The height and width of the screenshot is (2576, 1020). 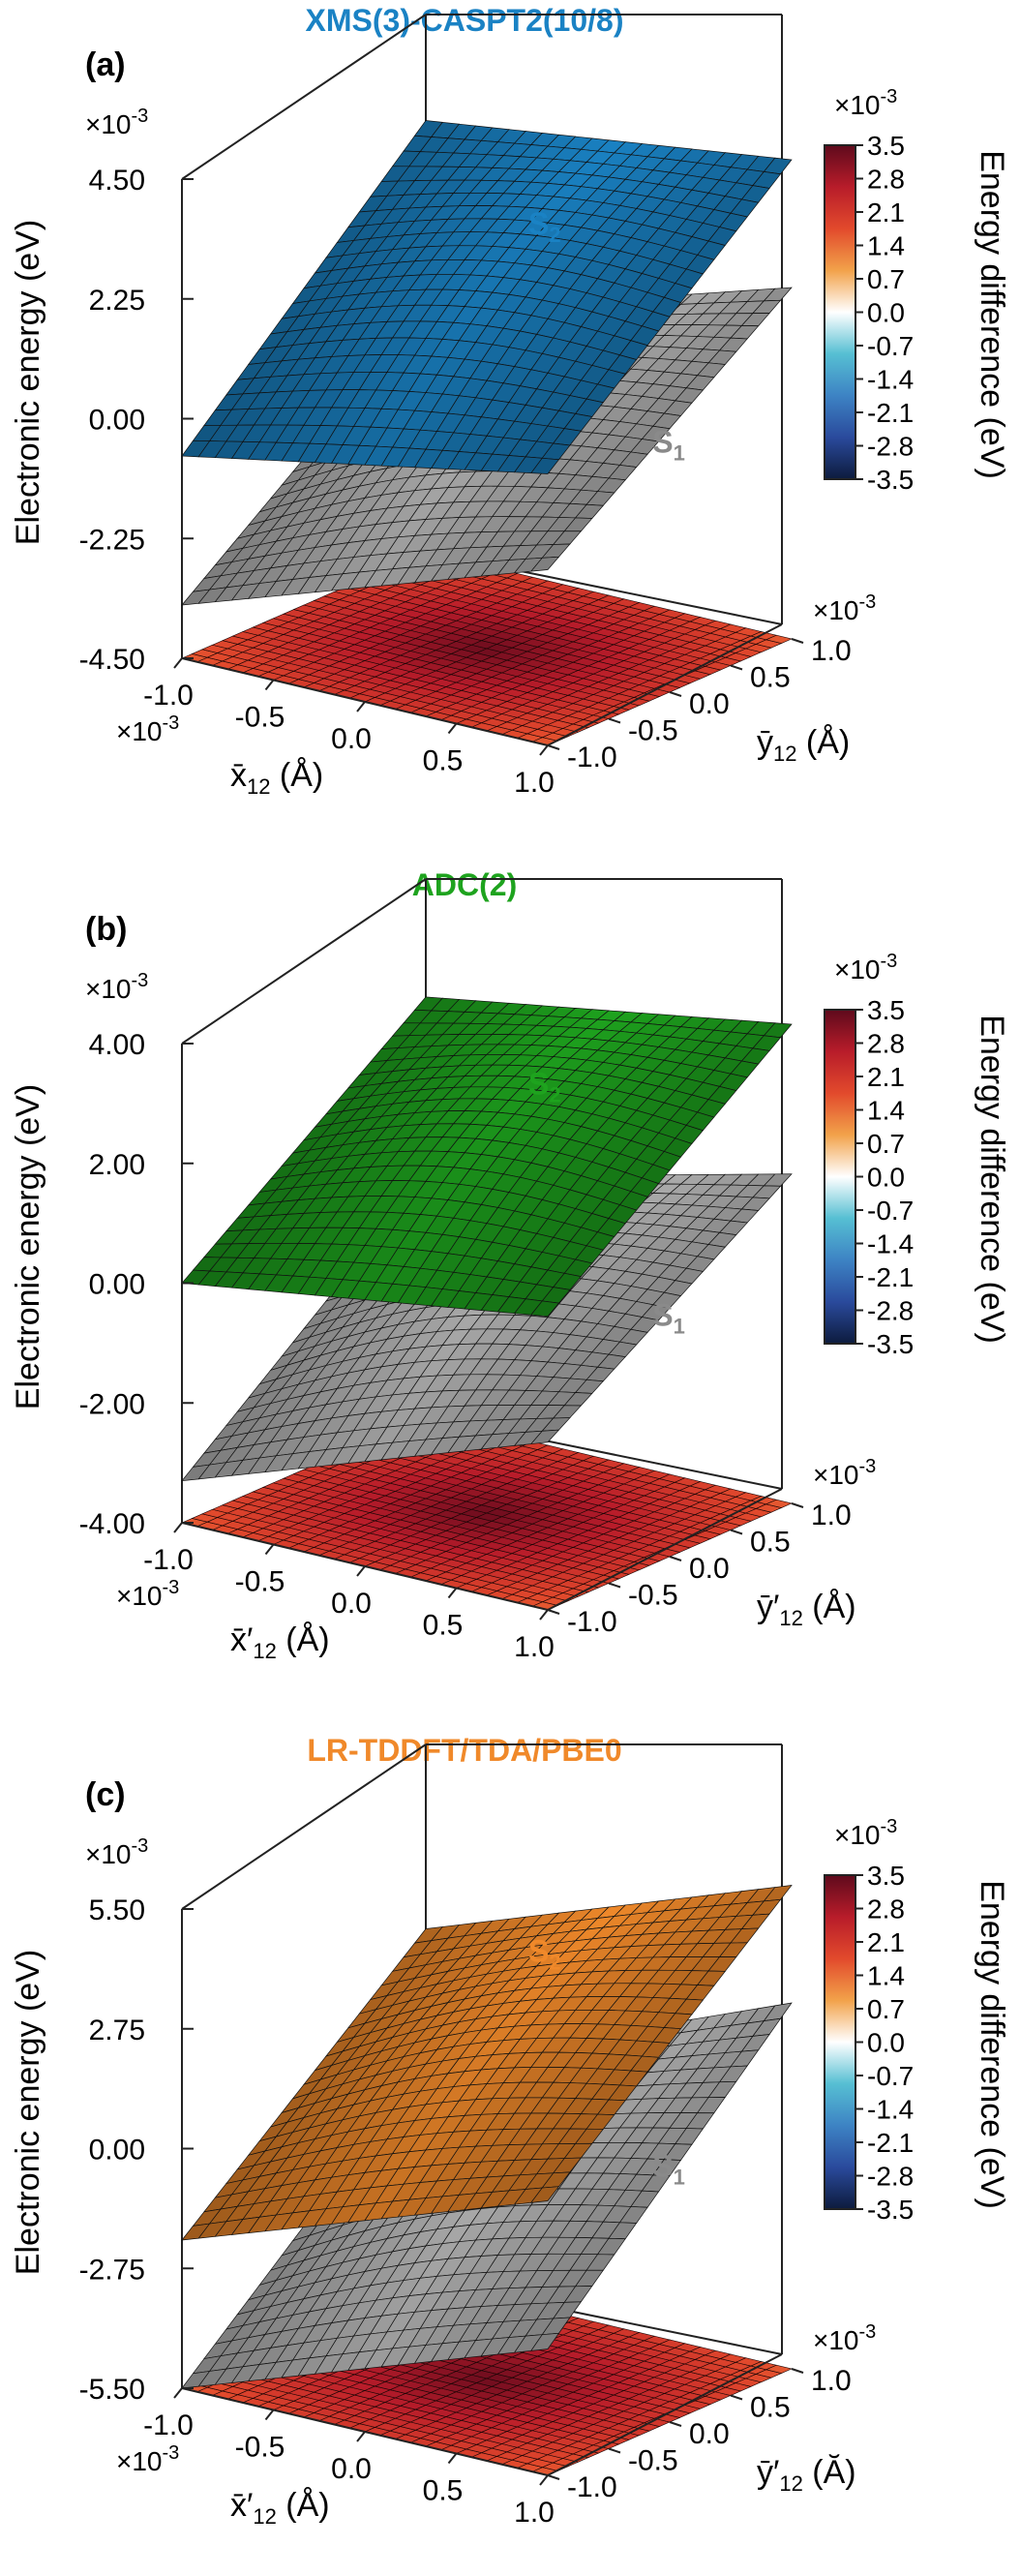 What do you see at coordinates (710, 704) in the screenshot?
I see `y-tick-label: 0.0` at bounding box center [710, 704].